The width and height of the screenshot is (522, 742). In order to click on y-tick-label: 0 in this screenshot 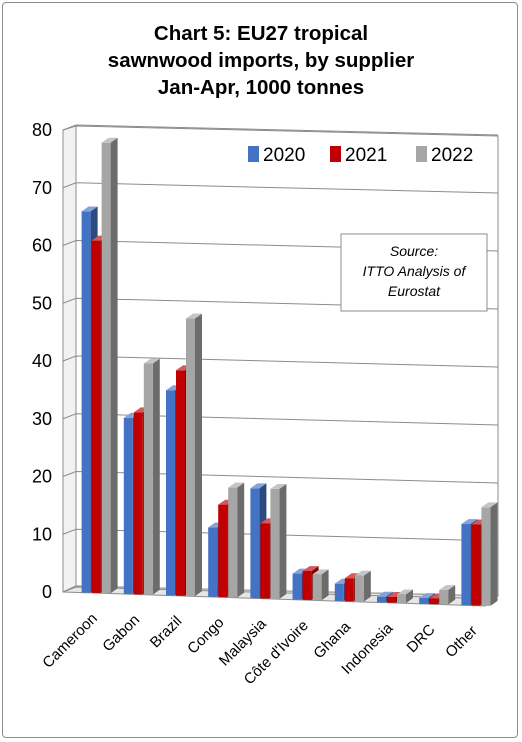, I will do `click(47, 592)`.